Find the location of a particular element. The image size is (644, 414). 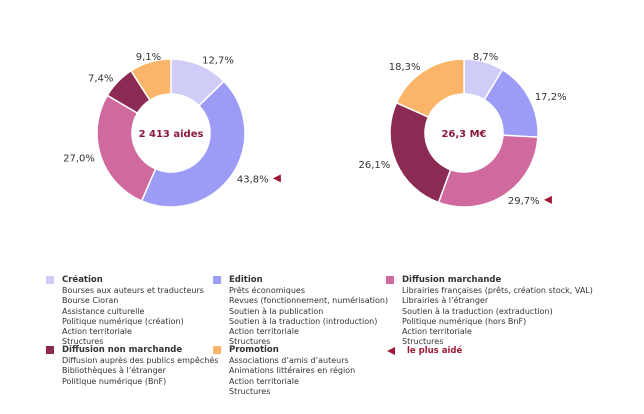

slice-label: 43,8% is located at coordinates (253, 179).